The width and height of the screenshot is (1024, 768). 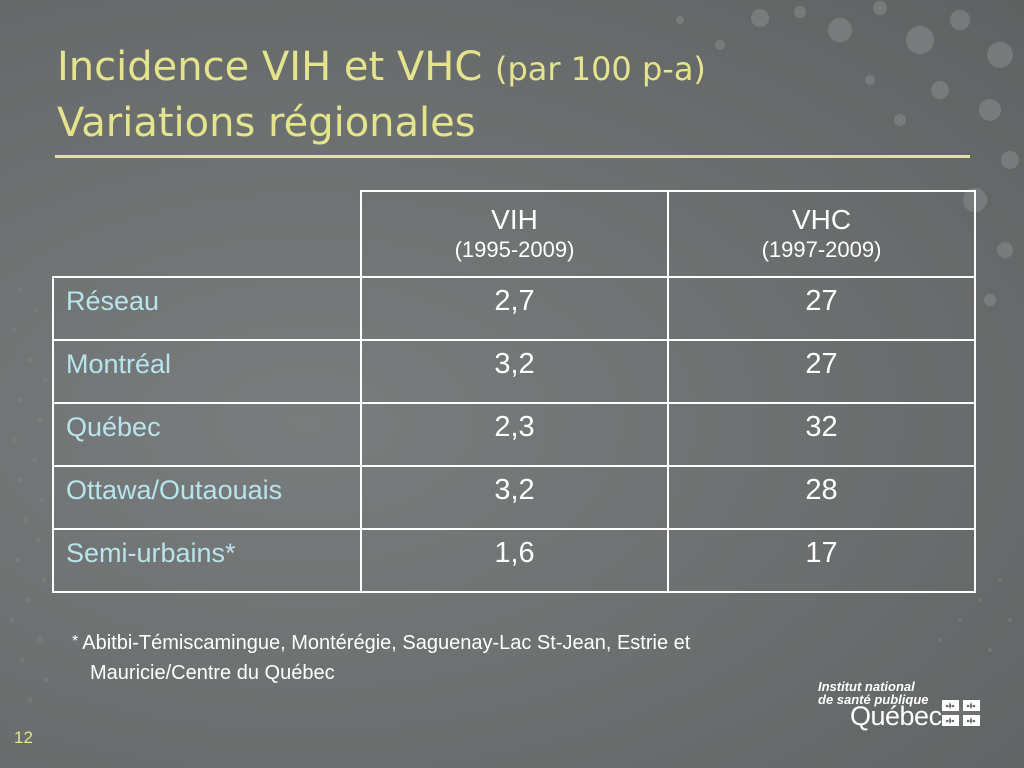 I want to click on title-line-1: Incidence VIH et VHC (par 100 p-a), so click(x=381, y=68).